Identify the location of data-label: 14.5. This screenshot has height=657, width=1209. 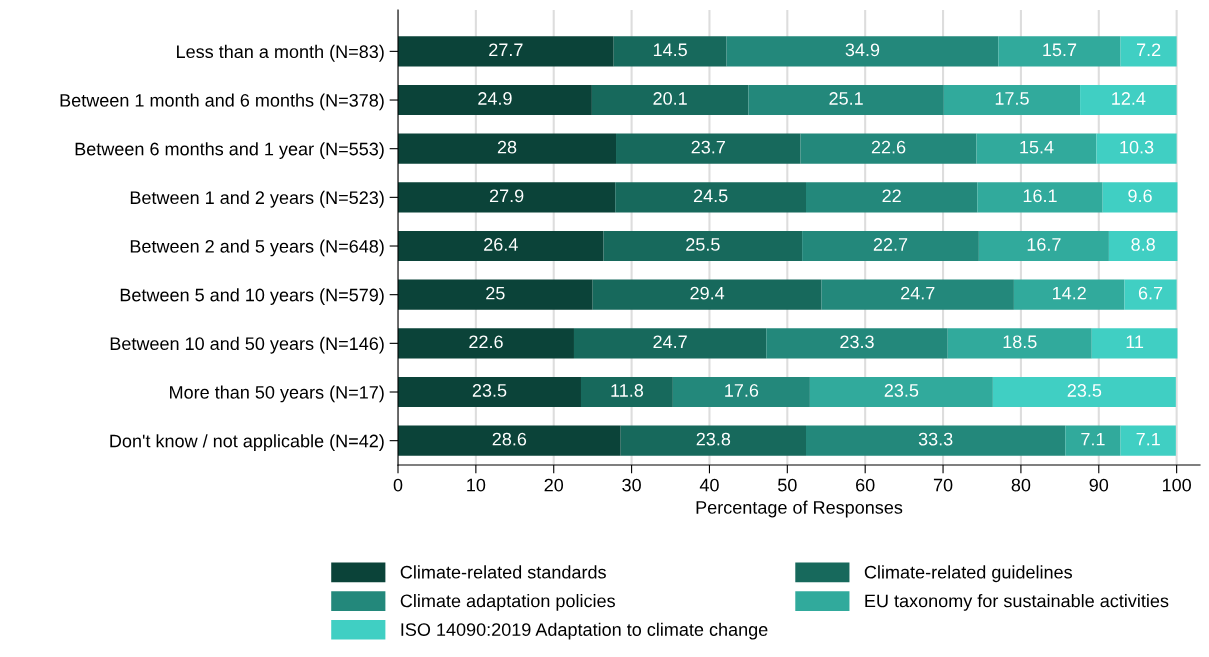
(670, 50).